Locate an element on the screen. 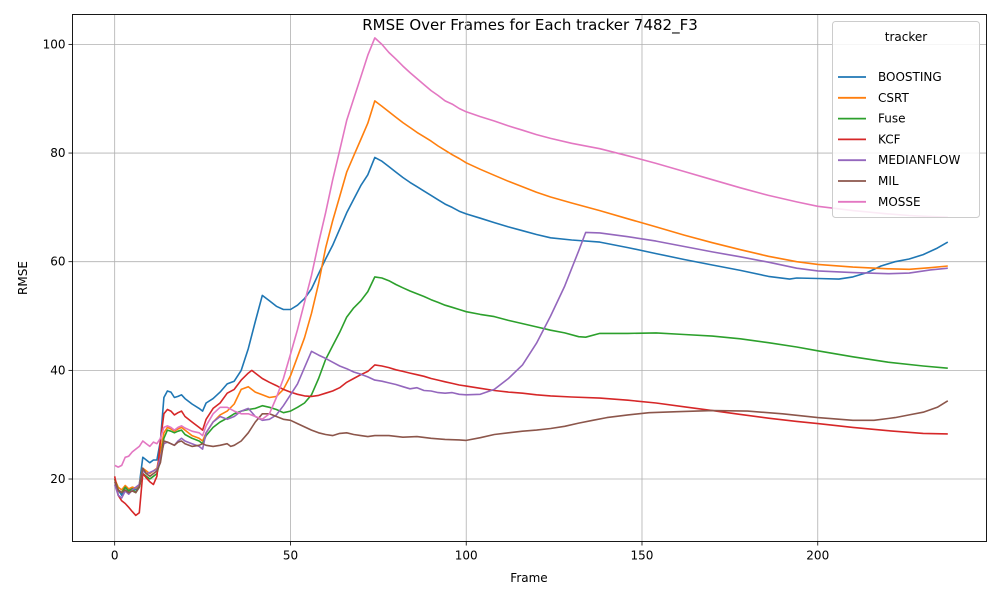  legend-label-boosting: BOOSTING is located at coordinates (910, 77).